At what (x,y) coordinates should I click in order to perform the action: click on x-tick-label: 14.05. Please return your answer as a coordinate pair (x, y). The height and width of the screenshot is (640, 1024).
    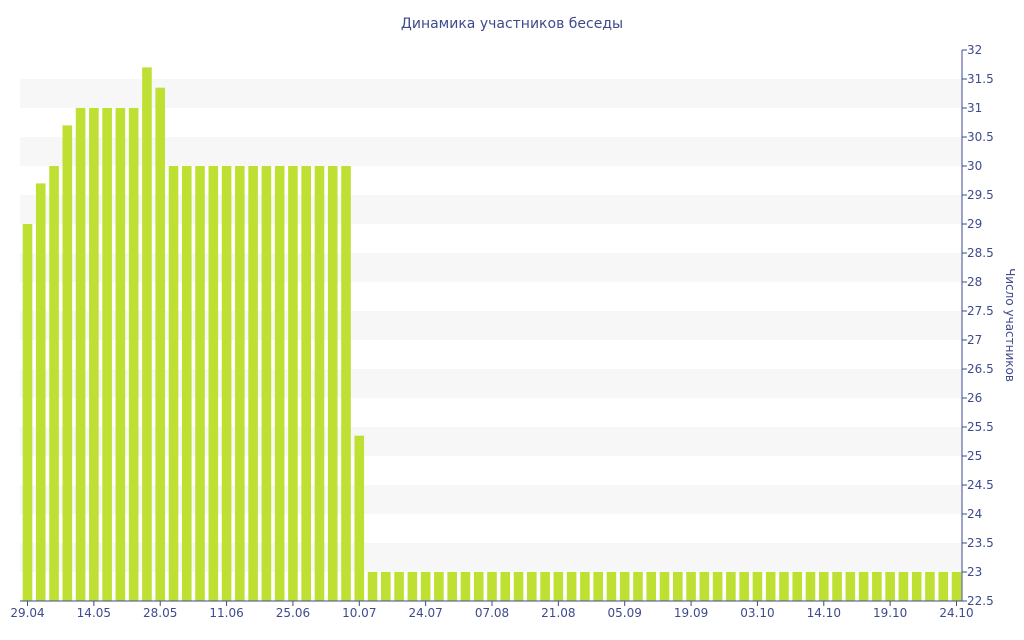
    Looking at the image, I should click on (94, 613).